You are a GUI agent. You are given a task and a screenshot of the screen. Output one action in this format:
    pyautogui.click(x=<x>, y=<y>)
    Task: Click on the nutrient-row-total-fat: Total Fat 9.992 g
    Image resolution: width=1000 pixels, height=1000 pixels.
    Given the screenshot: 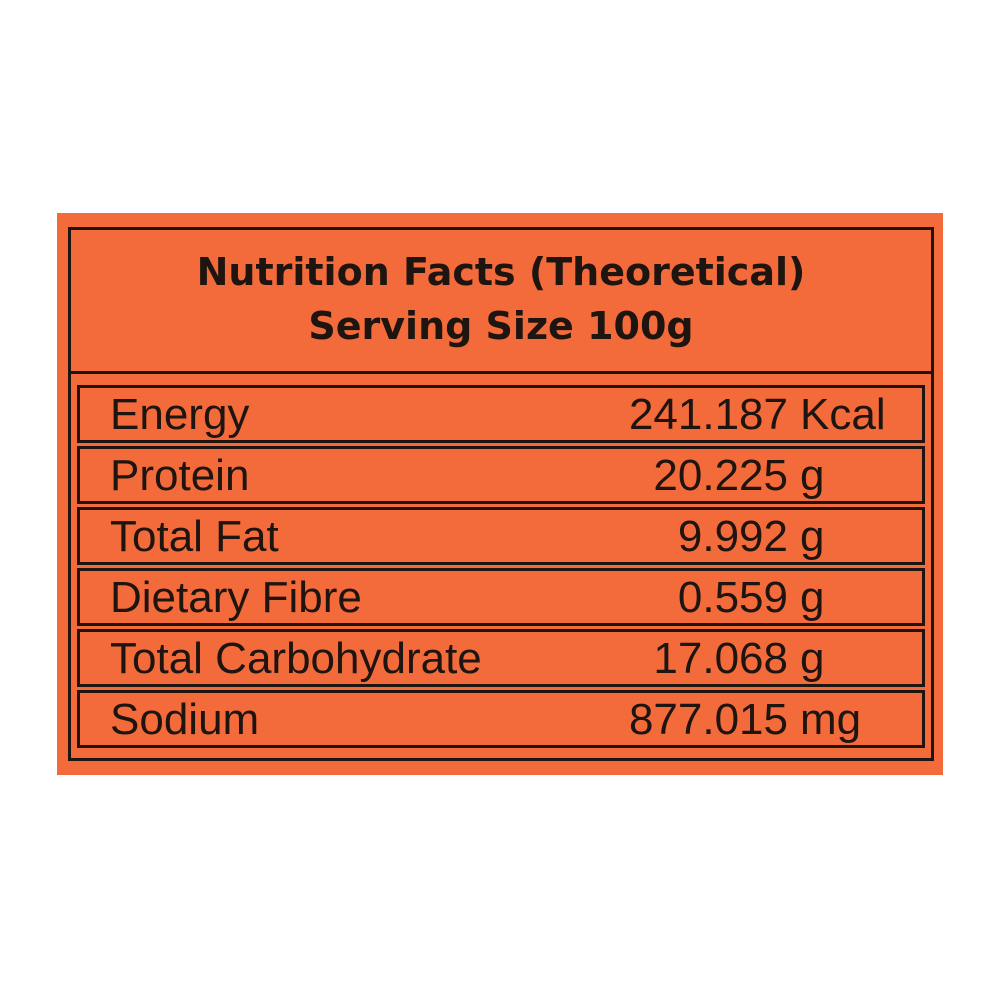 What is the action you would take?
    pyautogui.click(x=501, y=536)
    